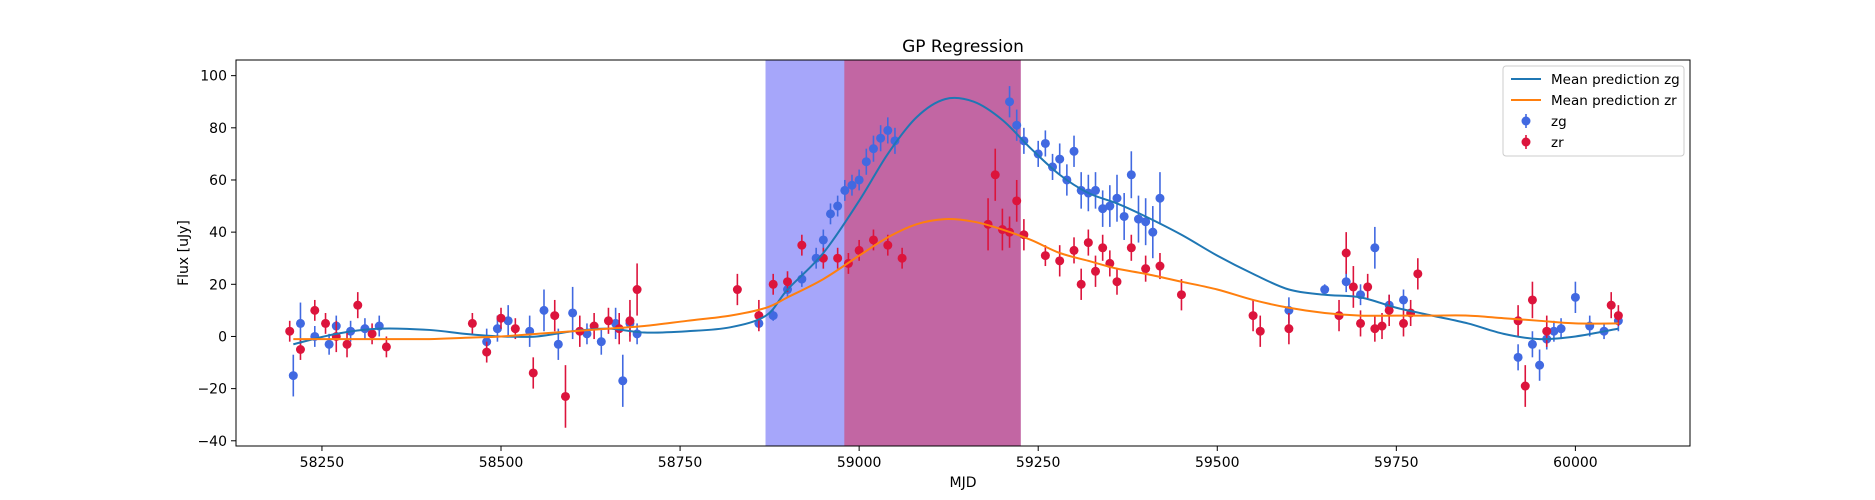  What do you see at coordinates (859, 463) in the screenshot?
I see `x-tick-label: 59000` at bounding box center [859, 463].